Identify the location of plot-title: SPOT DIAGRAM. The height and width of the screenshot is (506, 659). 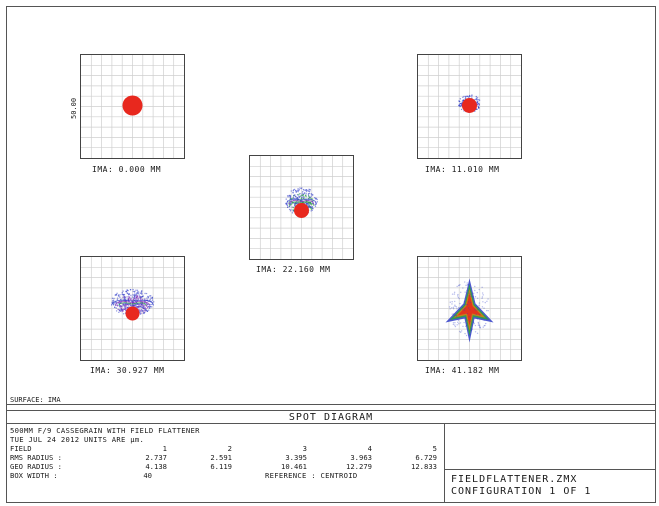
(331, 417).